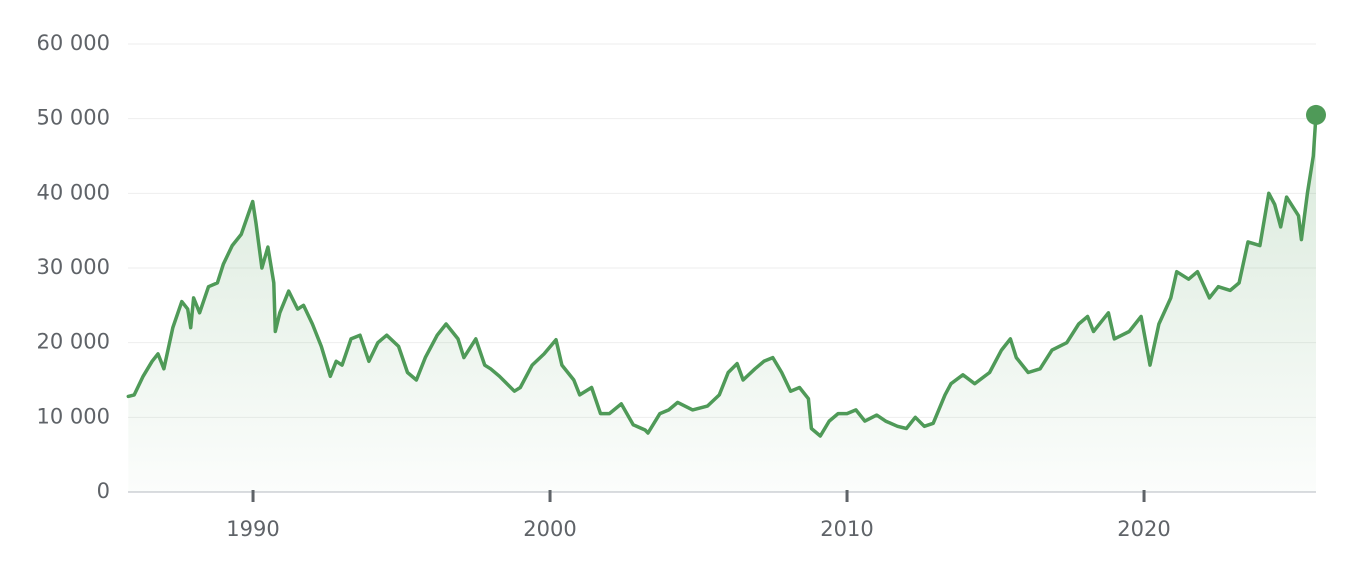 Image resolution: width=1366 pixels, height=576 pixels. Describe the element at coordinates (252, 529) in the screenshot. I see `x-tick-label: 1990` at that location.